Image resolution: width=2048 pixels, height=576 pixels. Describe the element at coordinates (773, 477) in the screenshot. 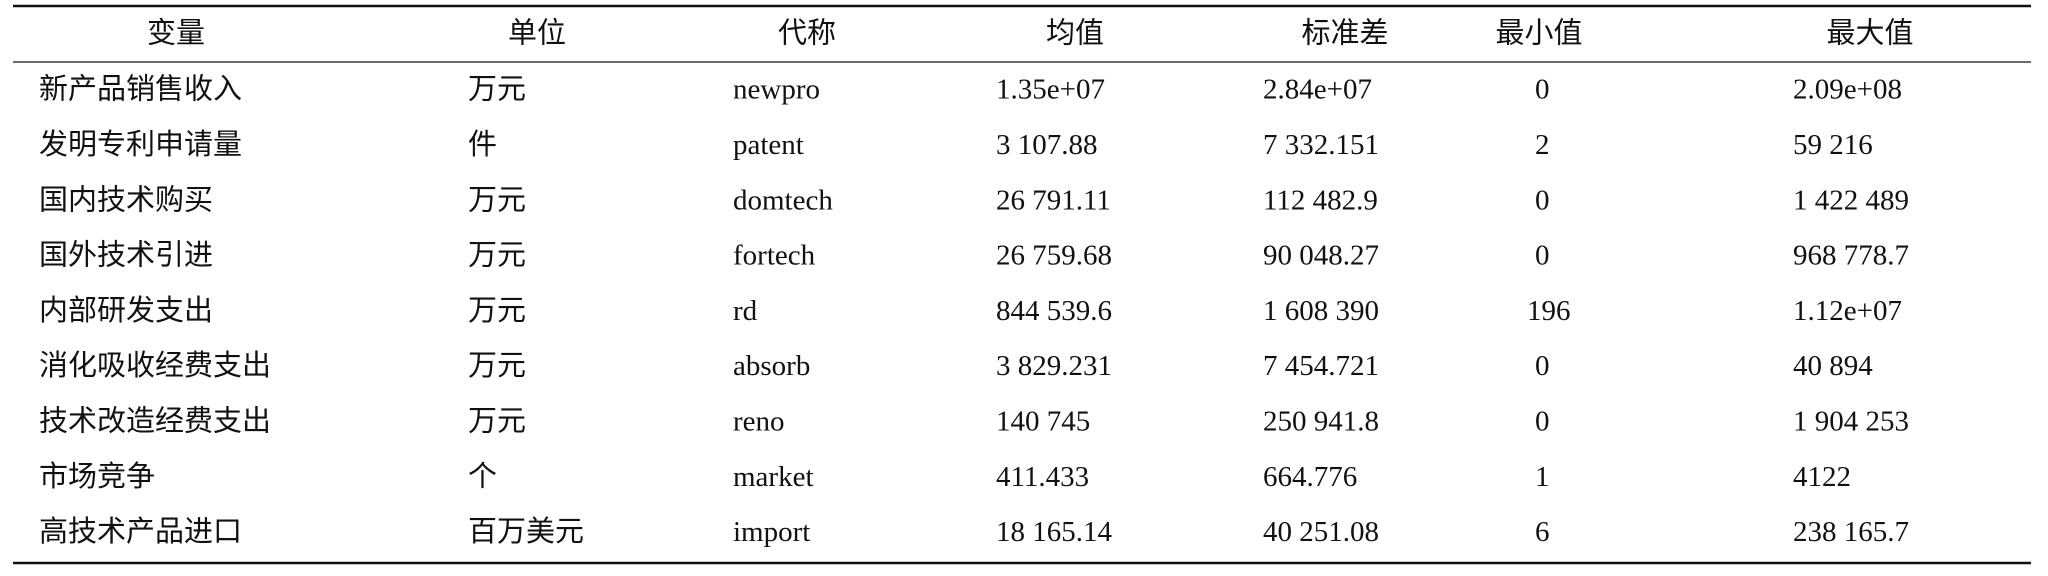

I see `cell: market` at that location.